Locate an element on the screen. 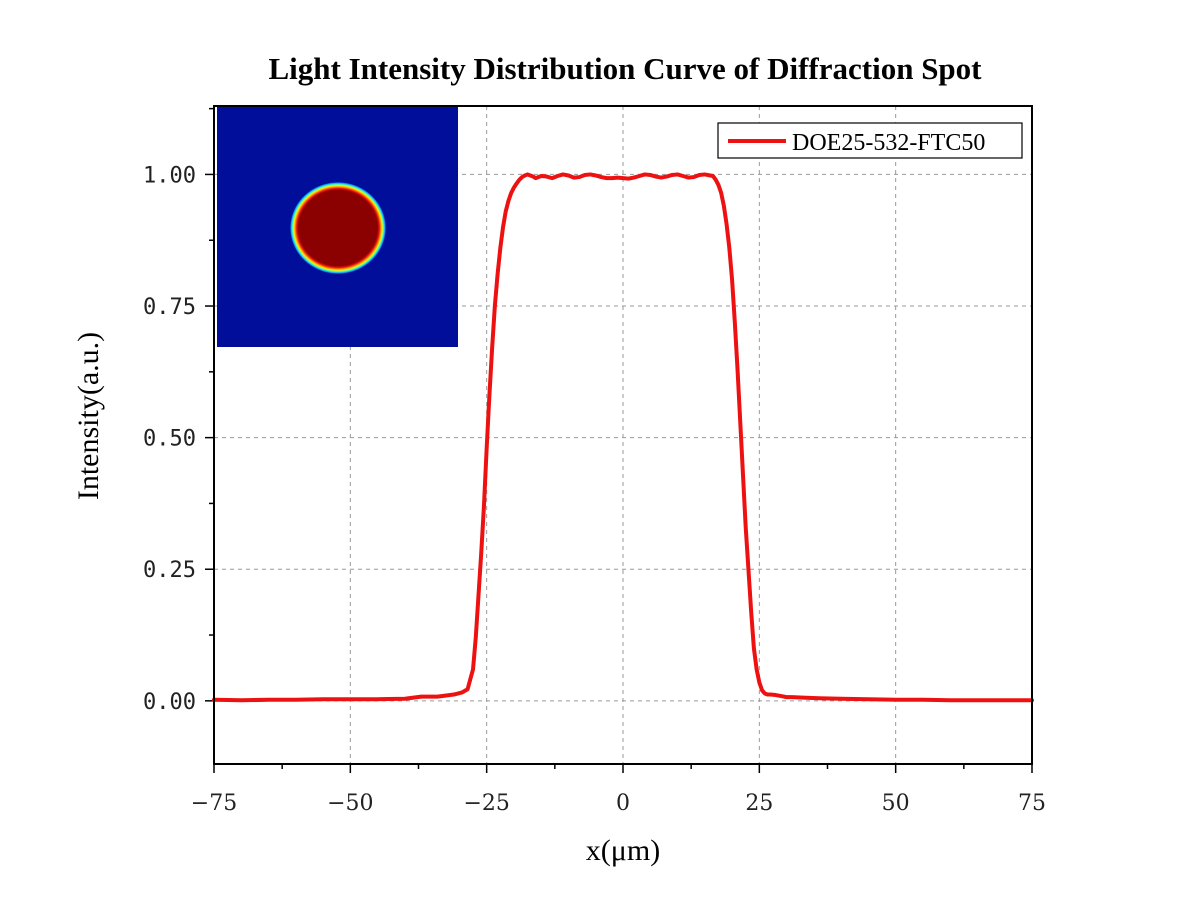 The width and height of the screenshot is (1200, 919). inset-image is located at coordinates (337, 226).